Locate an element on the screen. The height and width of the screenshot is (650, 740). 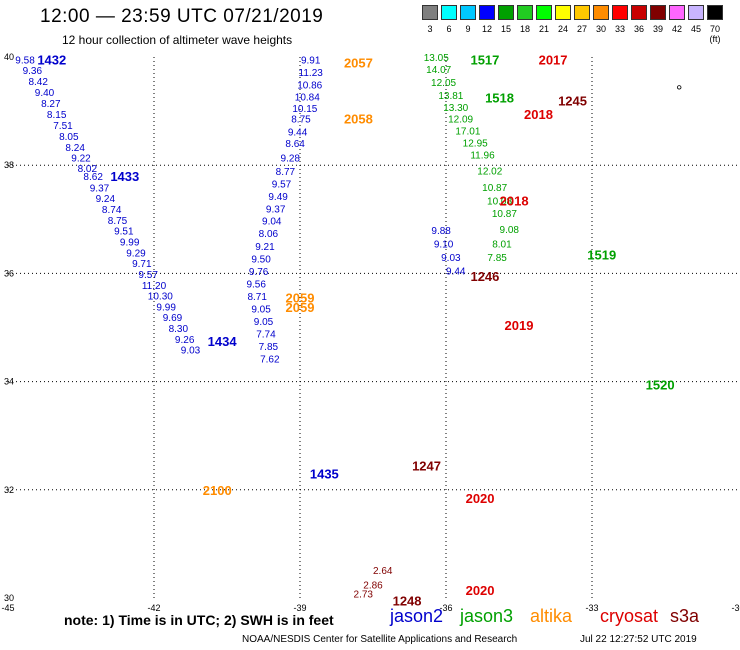
track-s3a: 2.732.86 2.64 is located at coordinates (373, 583).